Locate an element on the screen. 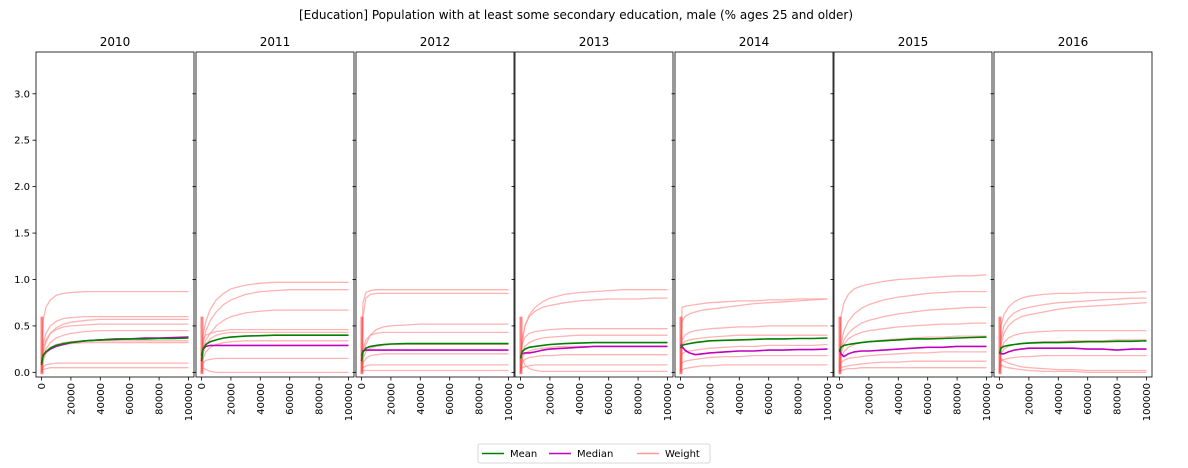 This screenshot has width=1188, height=468. panel-title: 2014 is located at coordinates (754, 42).